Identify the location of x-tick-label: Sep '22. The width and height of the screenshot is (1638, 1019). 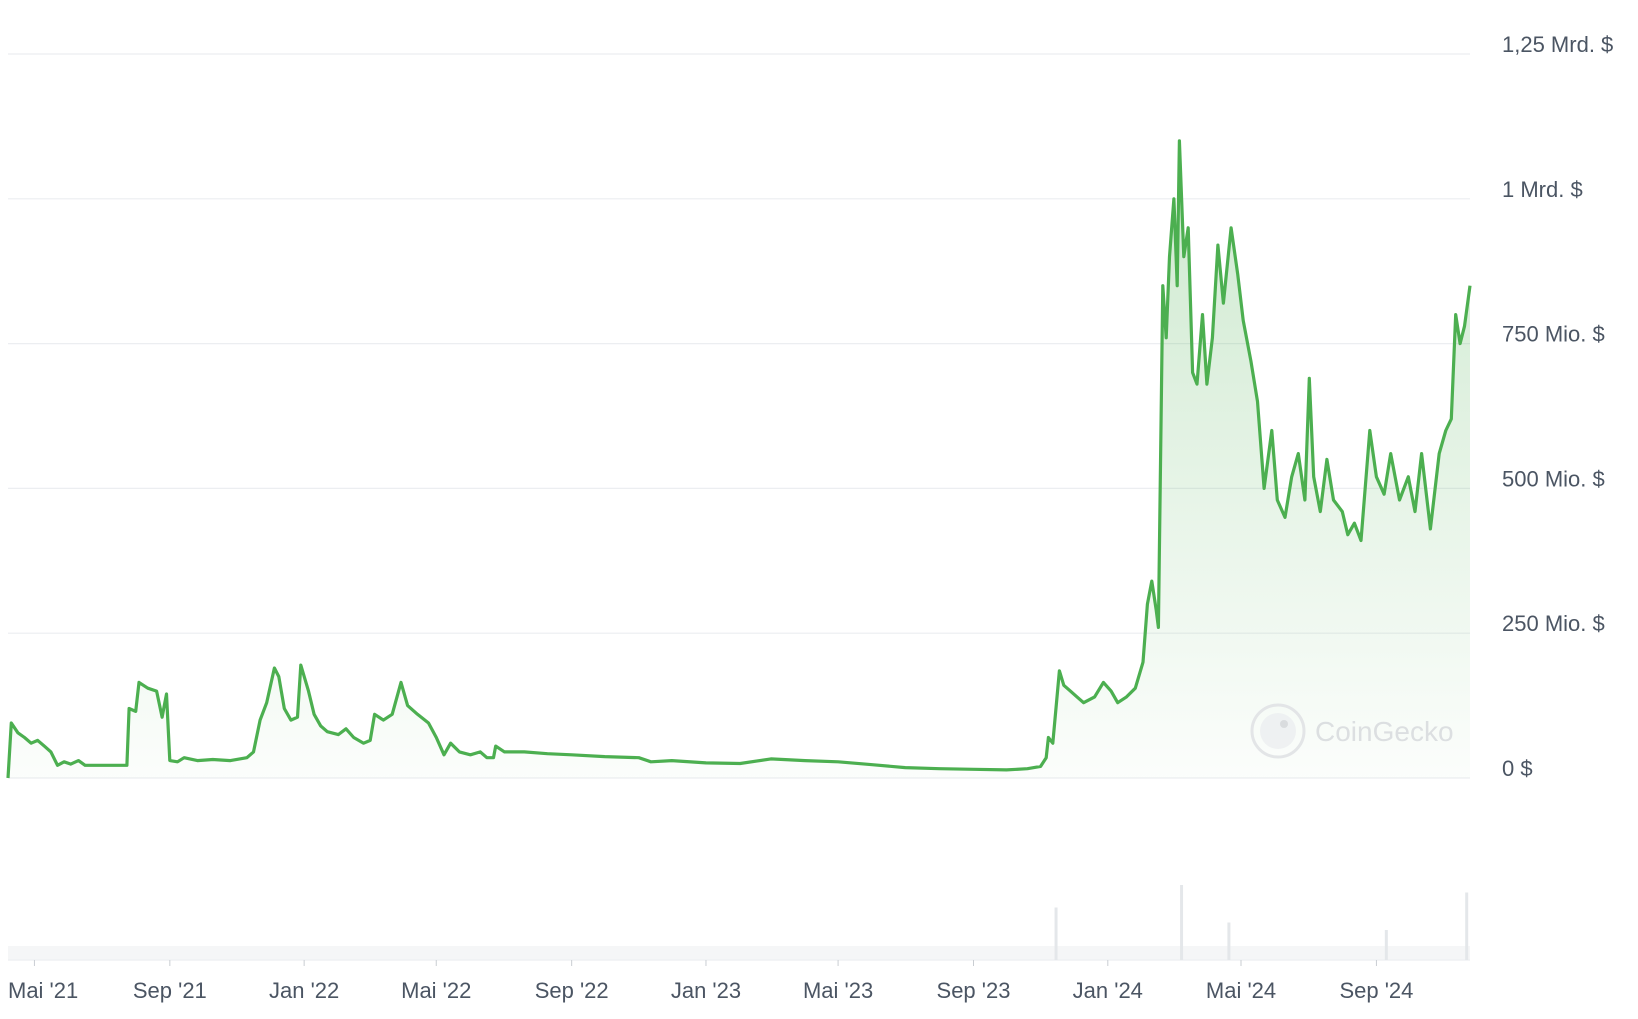
(572, 990).